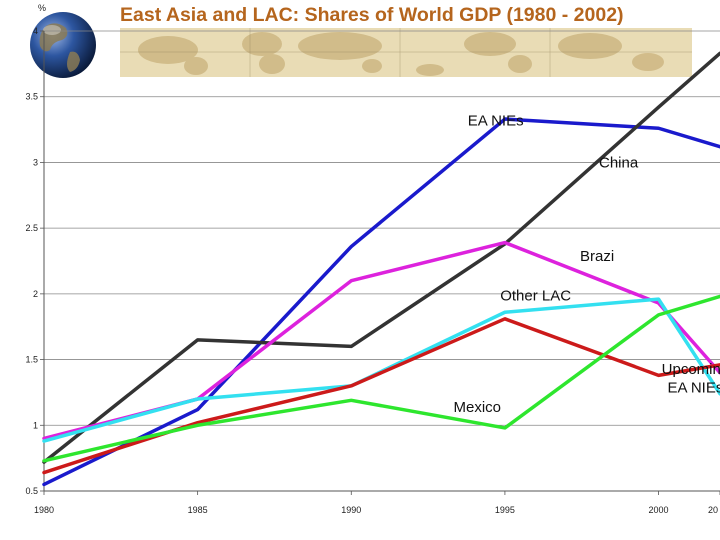 The height and width of the screenshot is (540, 720). Describe the element at coordinates (35, 425) in the screenshot. I see `y-tick-label: 1` at that location.